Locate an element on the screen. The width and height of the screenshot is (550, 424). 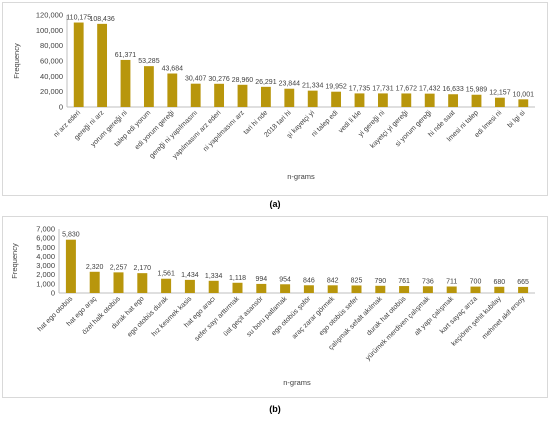
y-tick-label: 20,000 is located at coordinates (51, 91).